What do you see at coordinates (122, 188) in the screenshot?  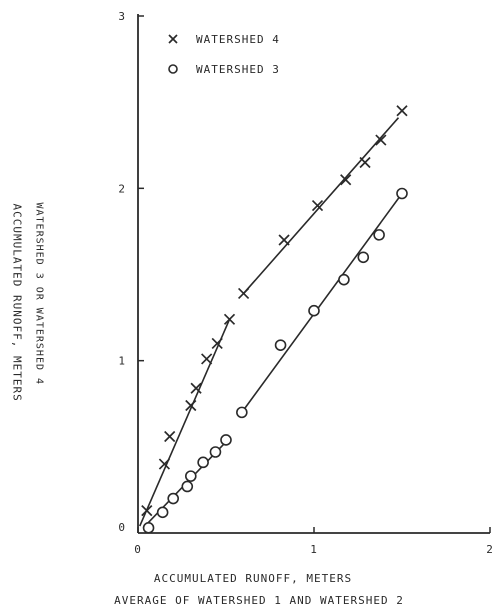 I see `y-tick-label: 2` at bounding box center [122, 188].